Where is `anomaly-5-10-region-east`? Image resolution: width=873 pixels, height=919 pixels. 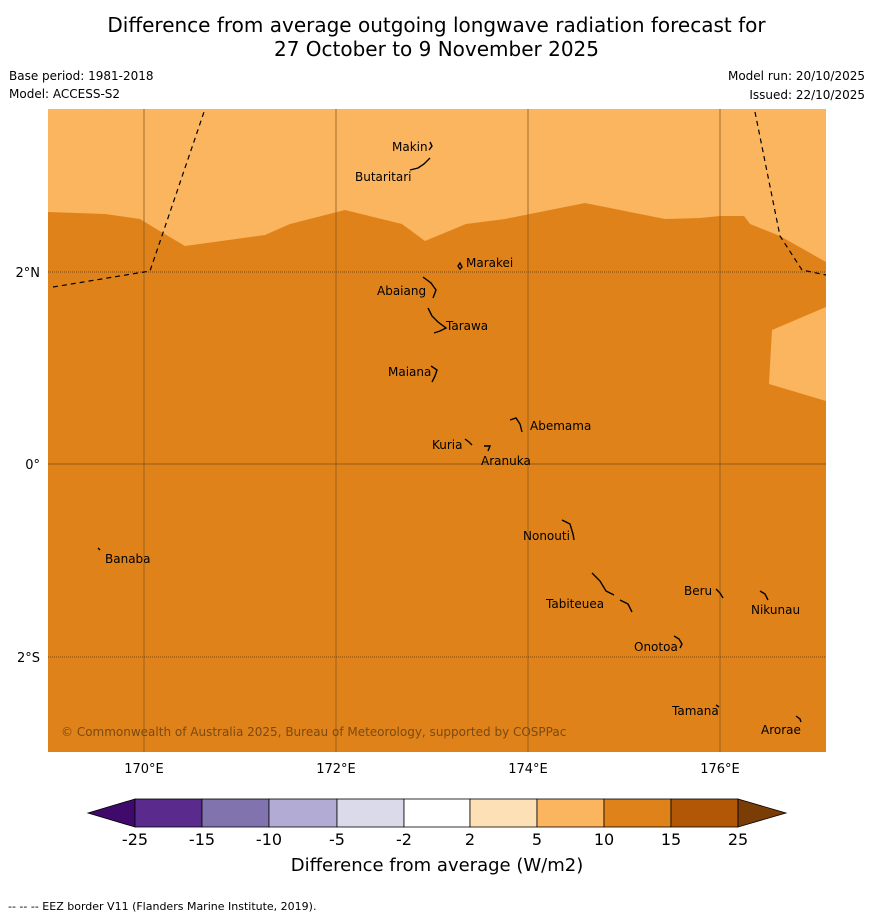 anomaly-5-10-region-east is located at coordinates (797, 354).